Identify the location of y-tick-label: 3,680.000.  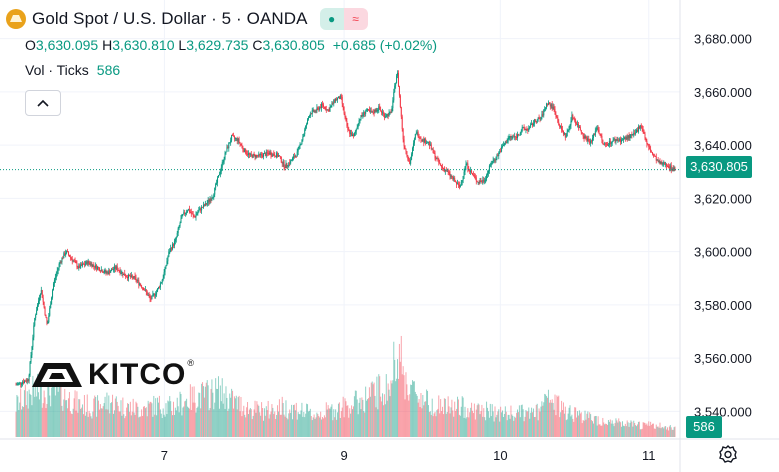
(723, 39).